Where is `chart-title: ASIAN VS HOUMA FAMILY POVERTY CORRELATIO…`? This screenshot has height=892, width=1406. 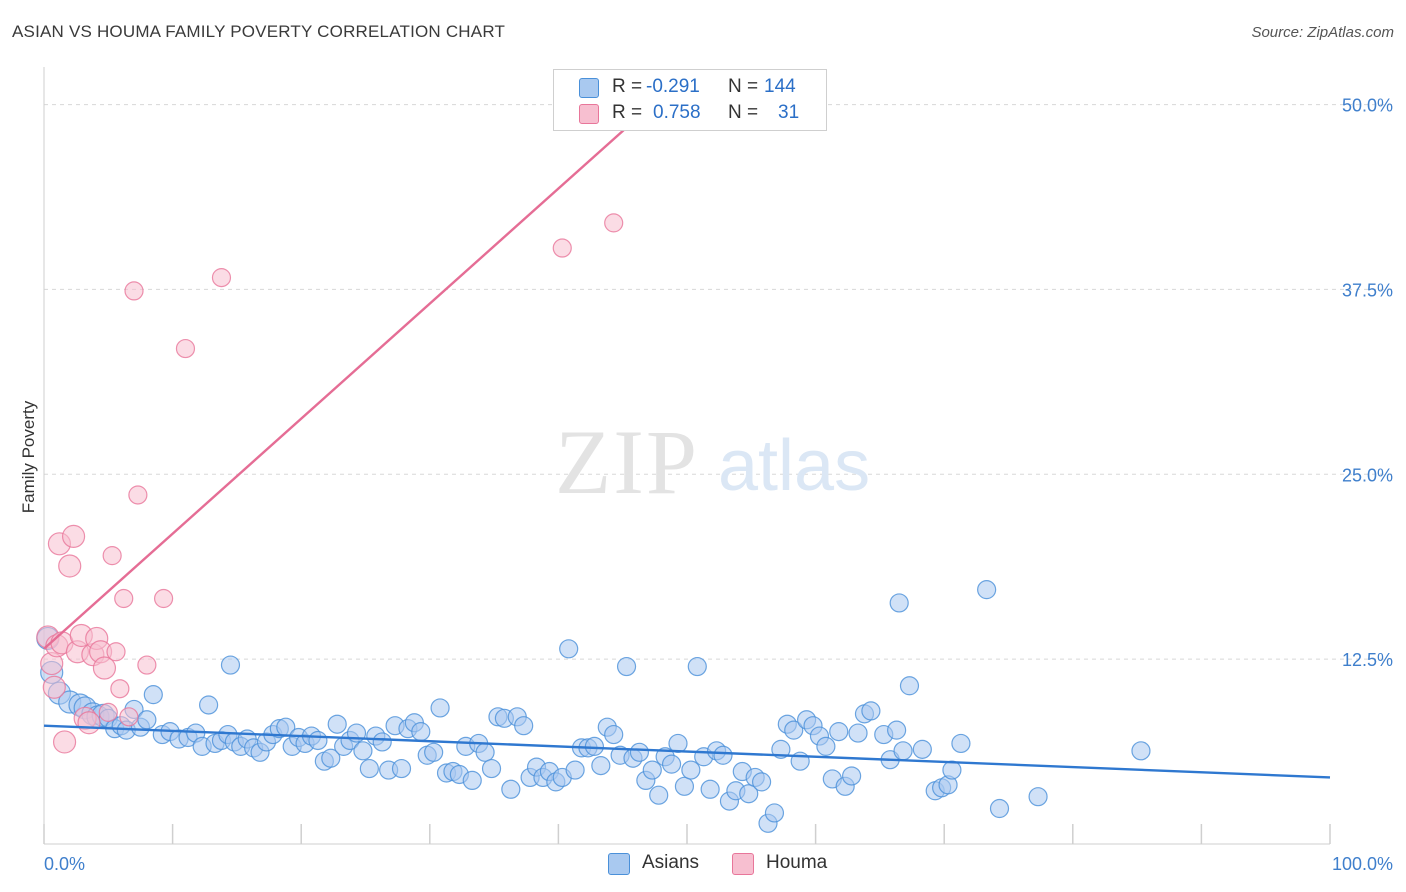 chart-title: ASIAN VS HOUMA FAMILY POVERTY CORRELATIO… is located at coordinates (259, 31).